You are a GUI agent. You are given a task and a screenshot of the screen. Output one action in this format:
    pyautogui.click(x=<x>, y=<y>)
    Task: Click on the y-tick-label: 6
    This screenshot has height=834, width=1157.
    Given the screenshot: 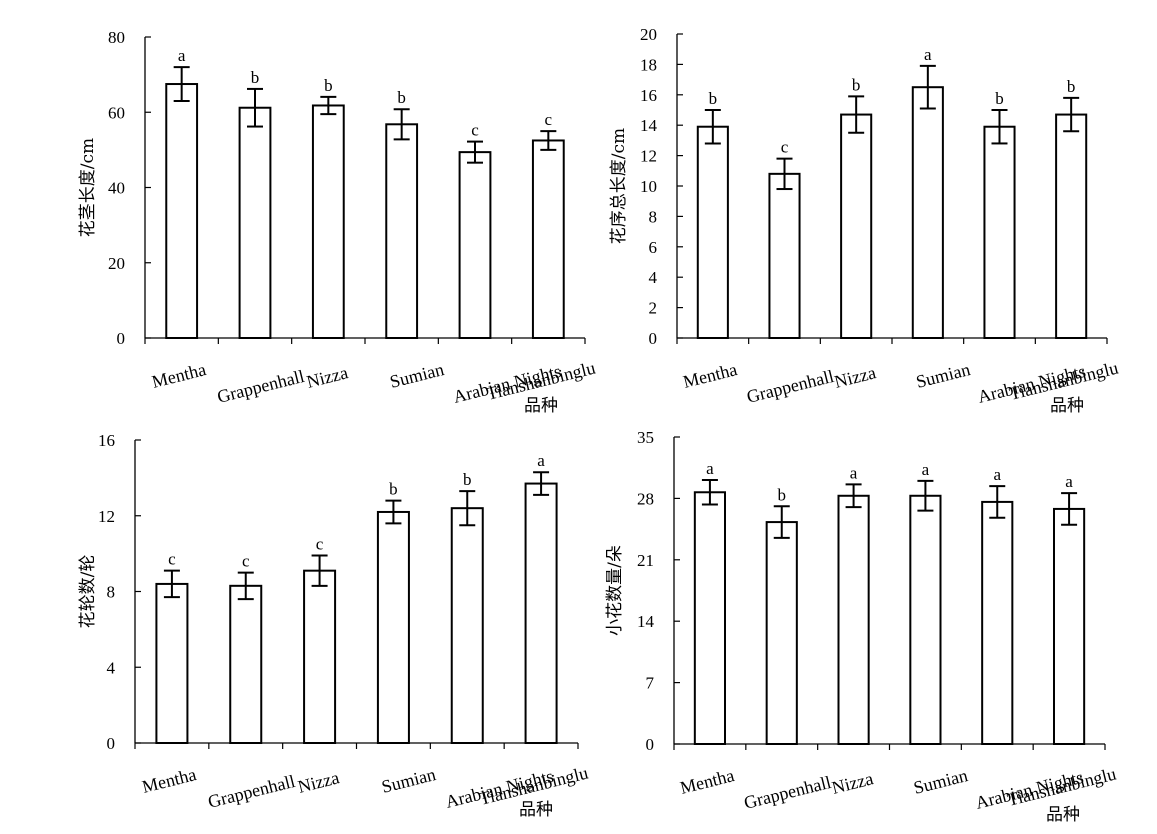 What is the action you would take?
    pyautogui.click(x=653, y=247)
    